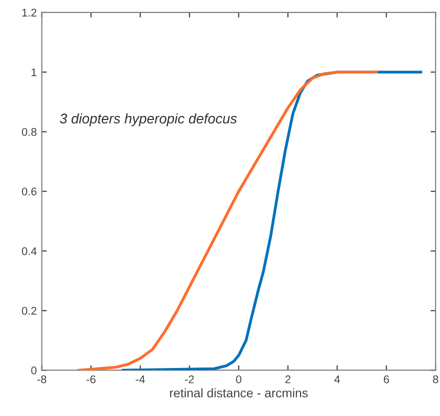 Image resolution: width=440 pixels, height=416 pixels. What do you see at coordinates (29, 132) in the screenshot?
I see `y-tick-label: 0.8` at bounding box center [29, 132].